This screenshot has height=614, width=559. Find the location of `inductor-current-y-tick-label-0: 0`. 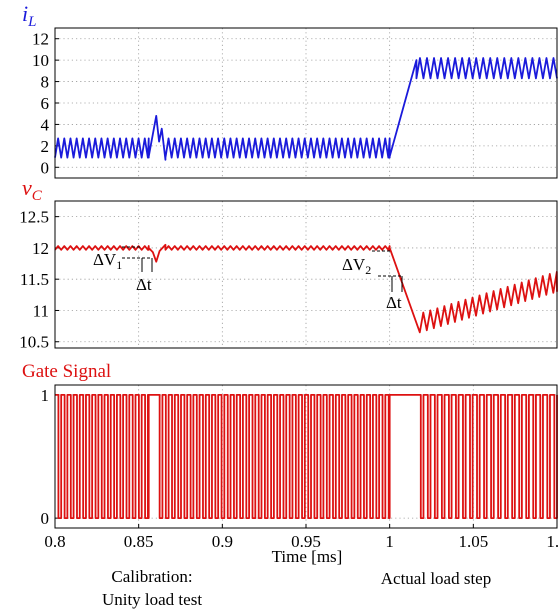

inductor-current-y-tick-label-0: 0 is located at coordinates (45, 167).